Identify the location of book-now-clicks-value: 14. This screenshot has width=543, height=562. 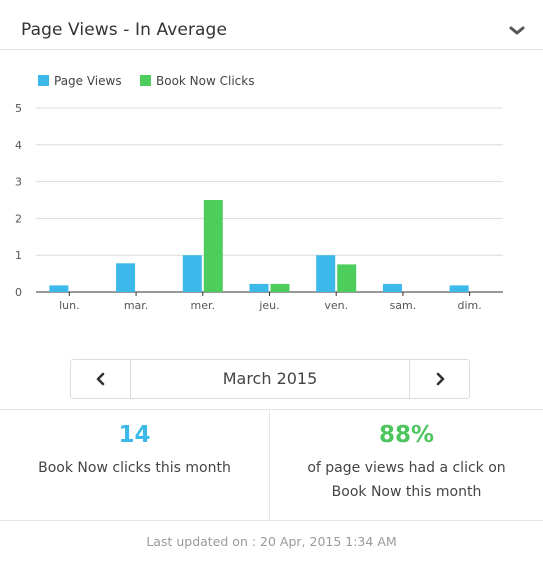
(134, 435).